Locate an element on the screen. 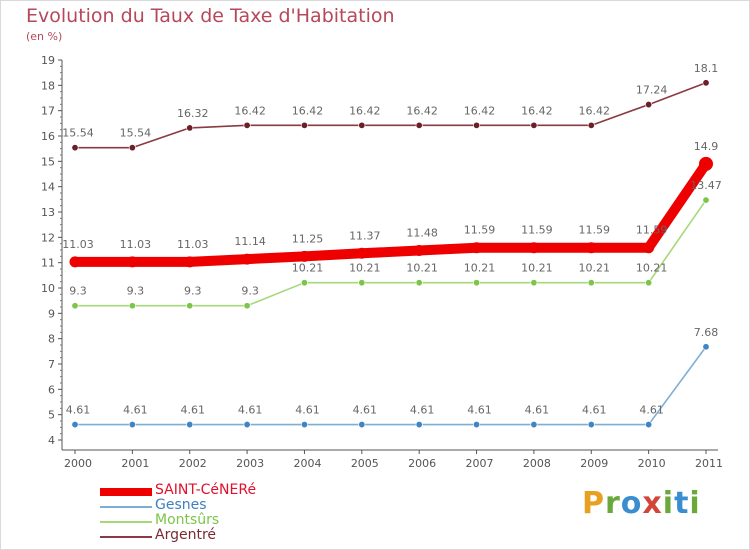 This screenshot has width=750, height=550. x-tick-label: 2001 is located at coordinates (135, 463).